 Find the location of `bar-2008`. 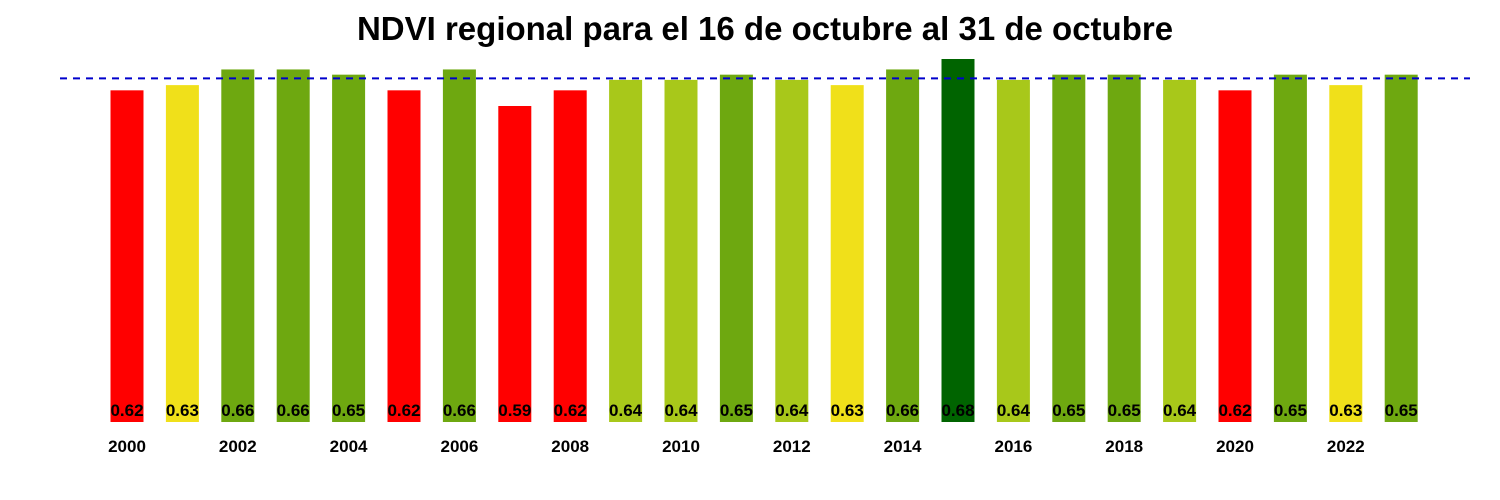

bar-2008 is located at coordinates (570, 256).